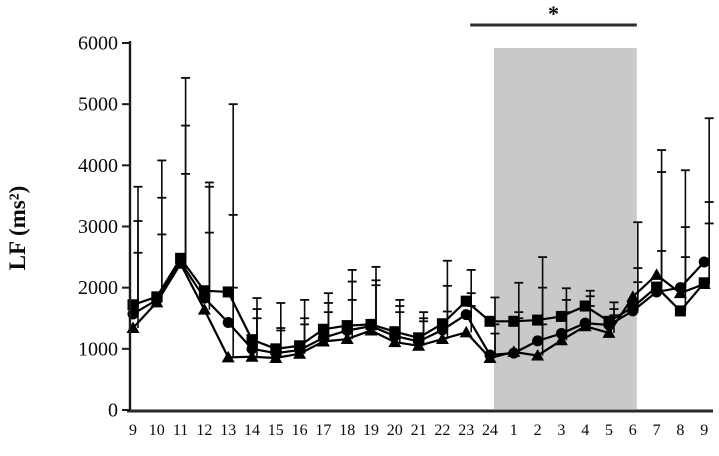  Describe the element at coordinates (157, 430) in the screenshot. I see `x-tick-label: 10` at that location.